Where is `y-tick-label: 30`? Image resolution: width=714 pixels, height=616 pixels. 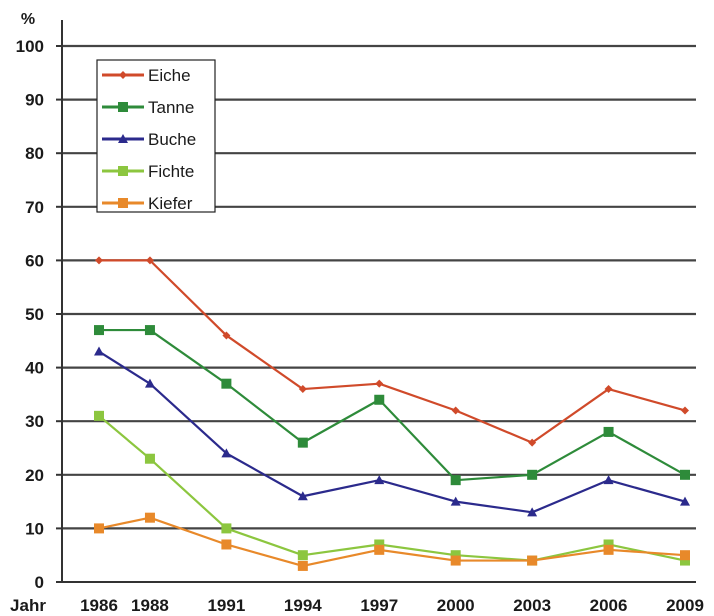
y-tick-label: 30 is located at coordinates (34, 421).